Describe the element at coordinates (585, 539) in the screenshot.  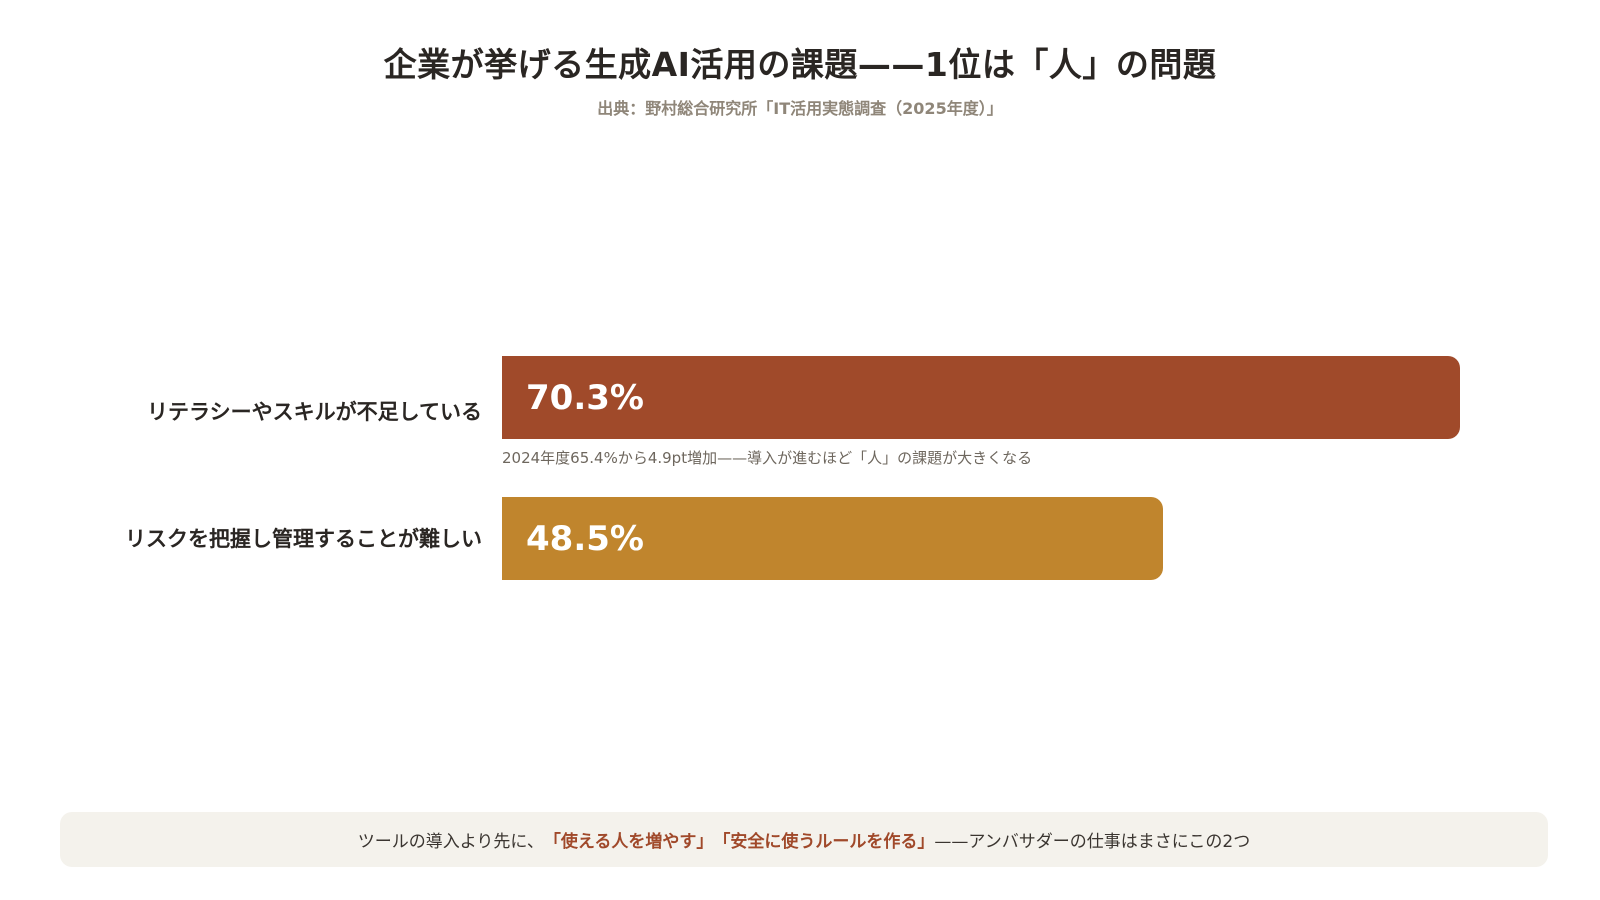
I see `bar-value-label: 48.5%` at that location.